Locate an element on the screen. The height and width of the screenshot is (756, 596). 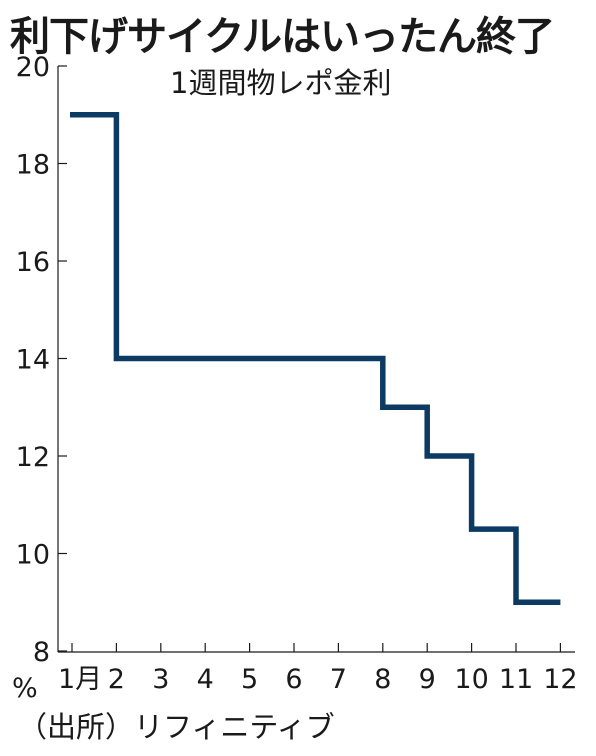
y-tick-label: 20 is located at coordinates (33, 67).